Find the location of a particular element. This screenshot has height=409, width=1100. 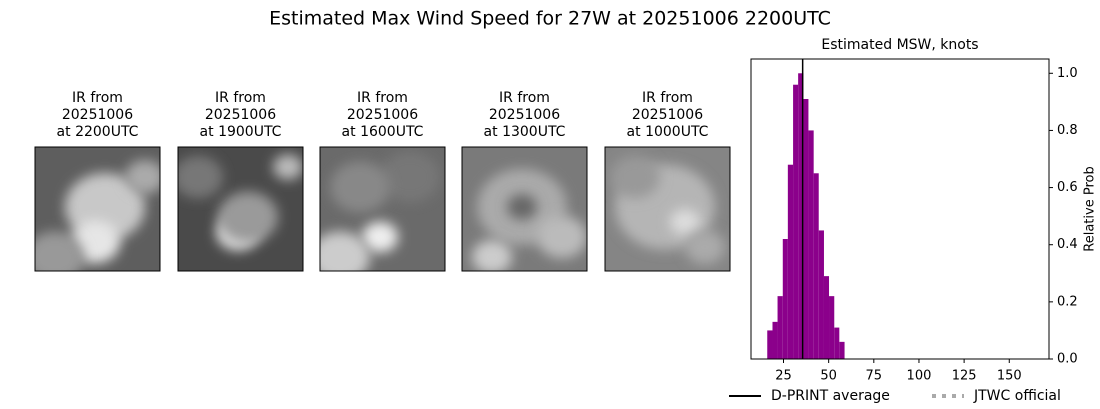

y-tick-label: 0.8 is located at coordinates (1067, 130).